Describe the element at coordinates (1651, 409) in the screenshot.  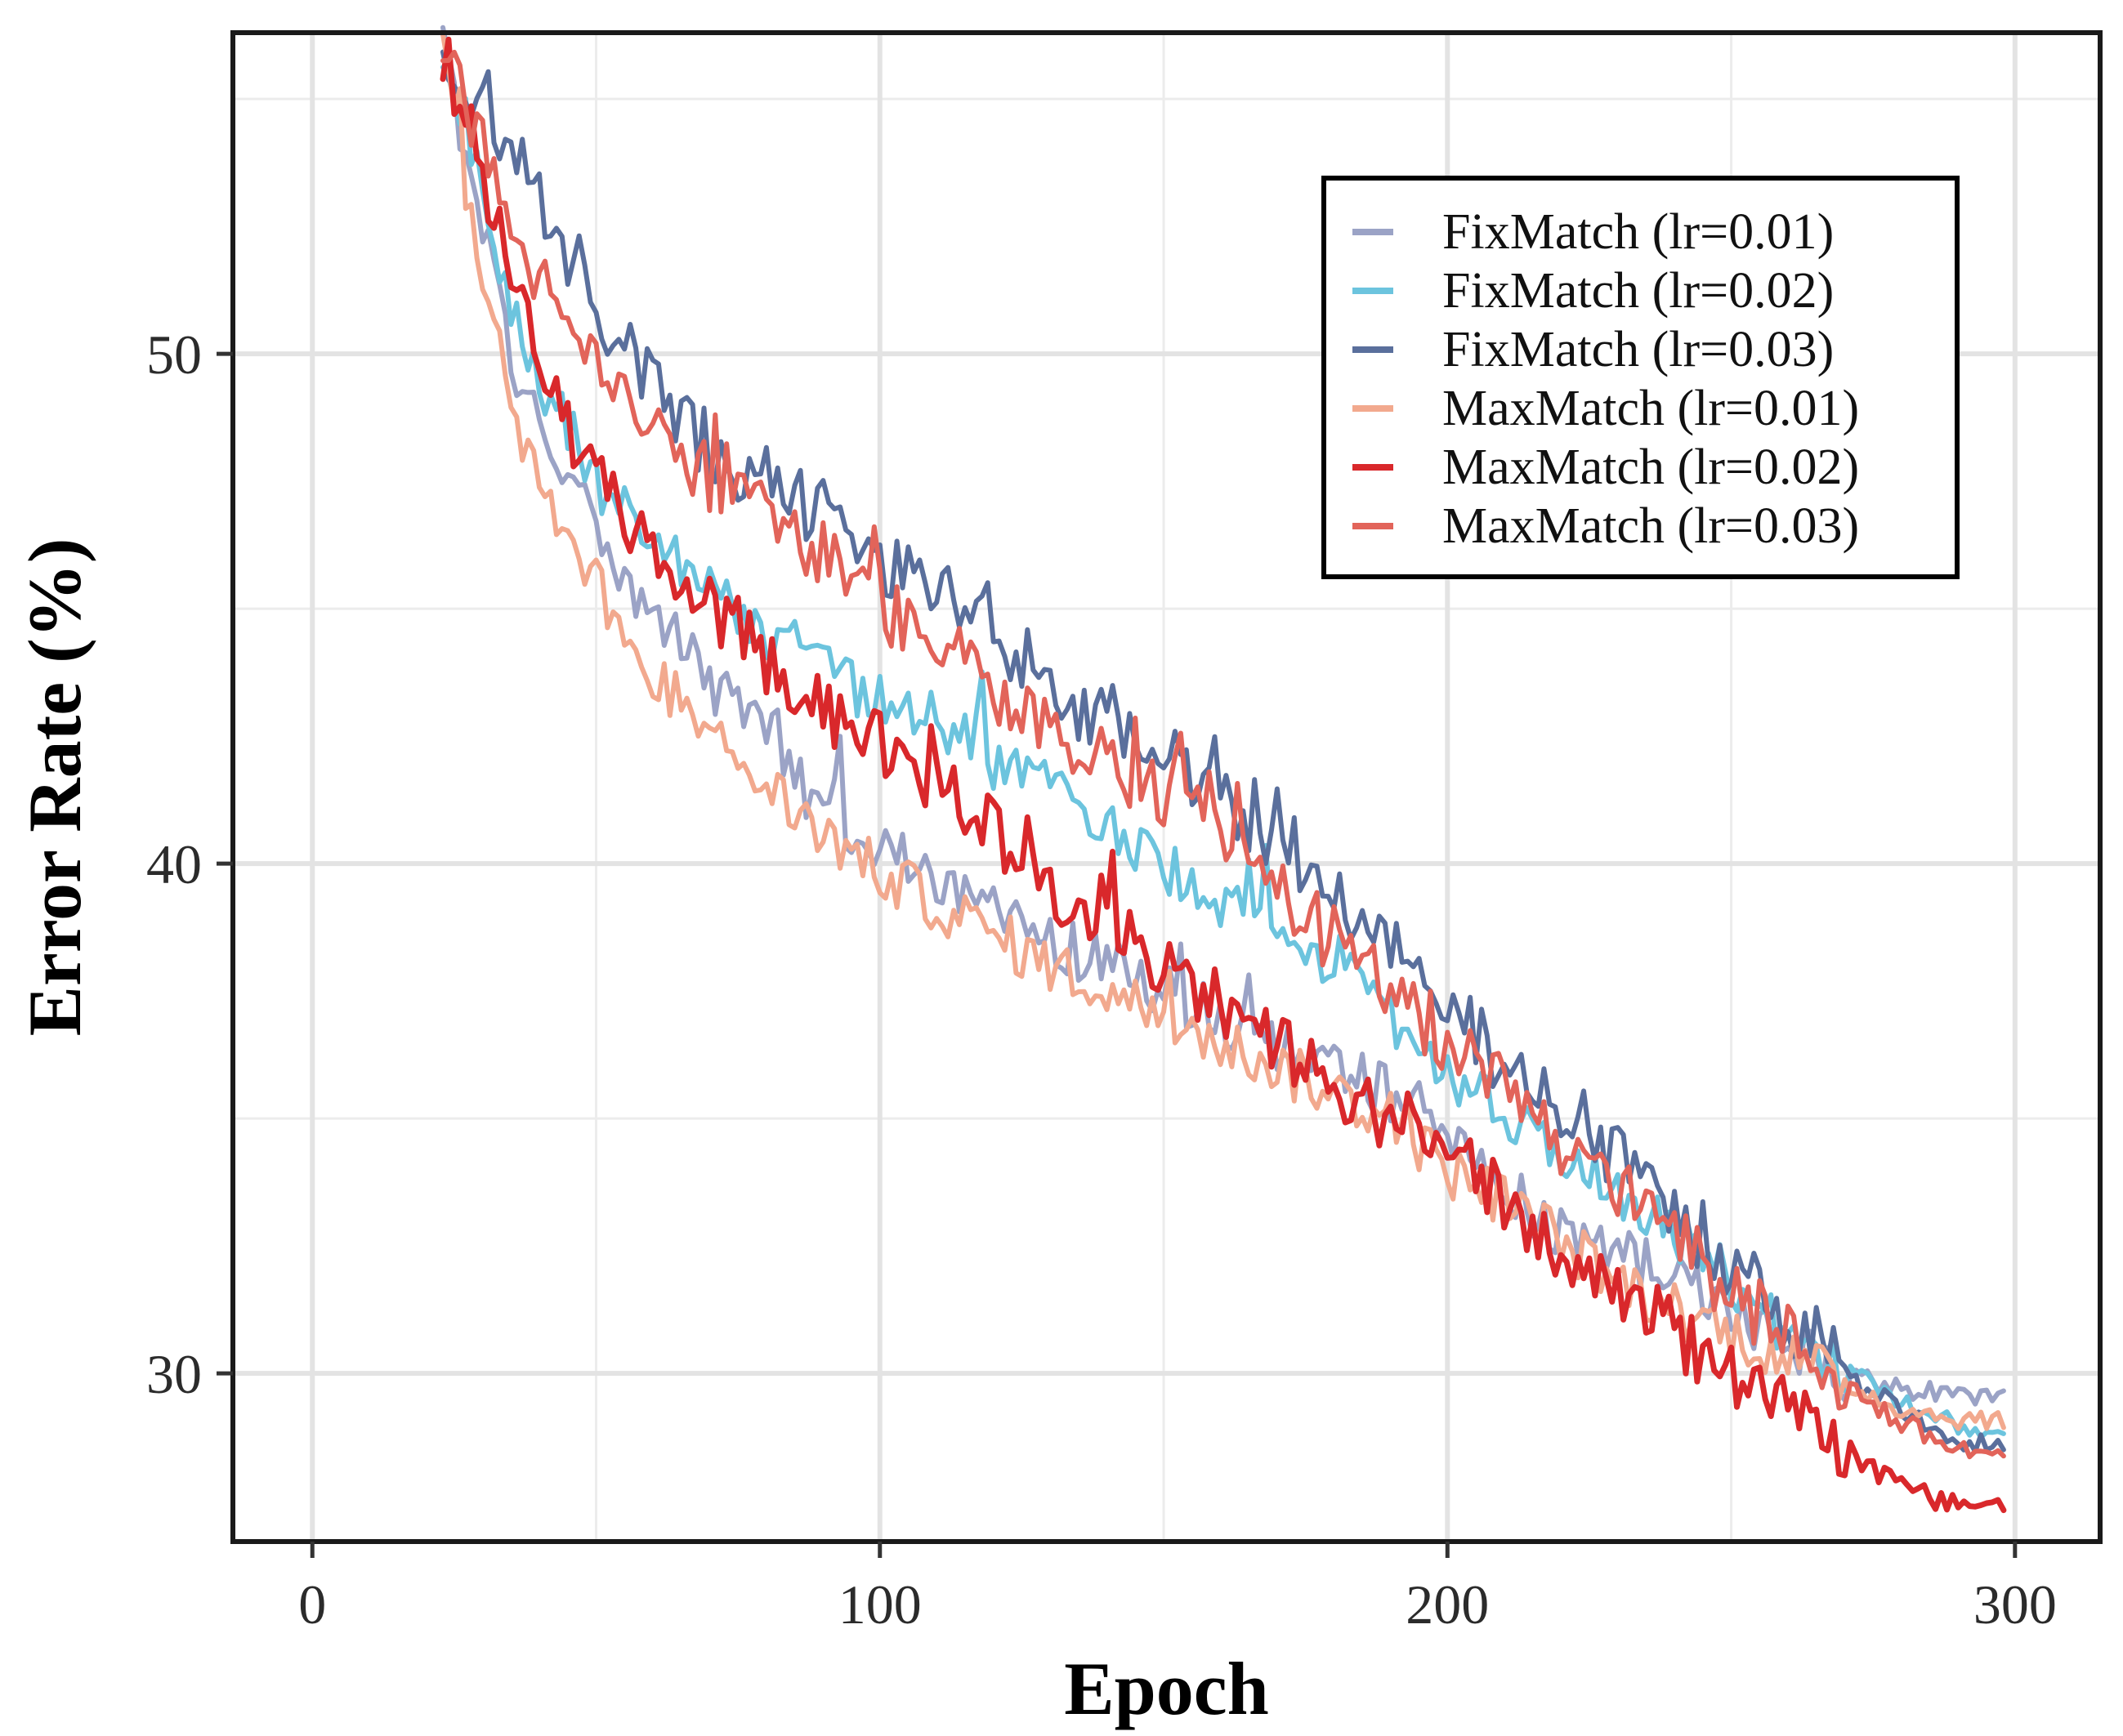
I see `legend-label-4: MaxMatch (lr=0.01)` at that location.